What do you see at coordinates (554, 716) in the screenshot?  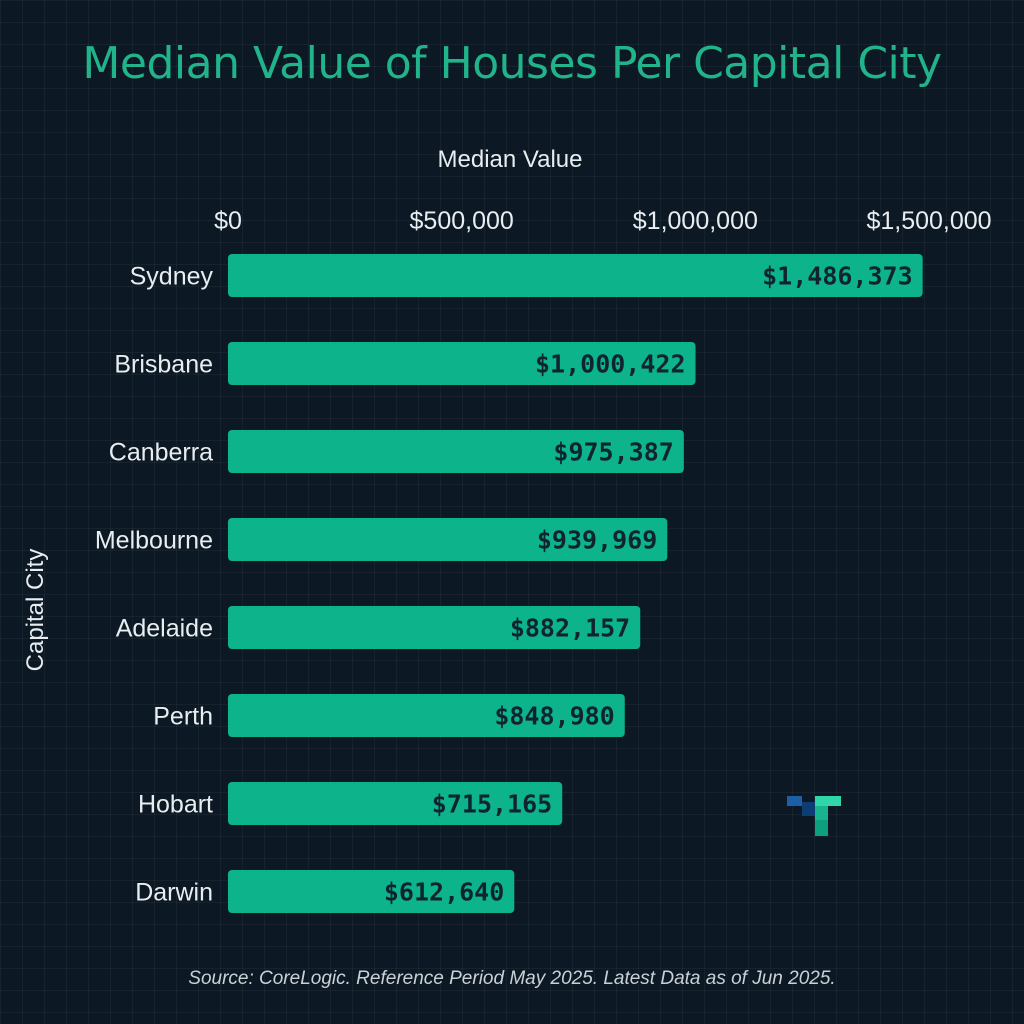 I see `bar-value-label: $848,980` at bounding box center [554, 716].